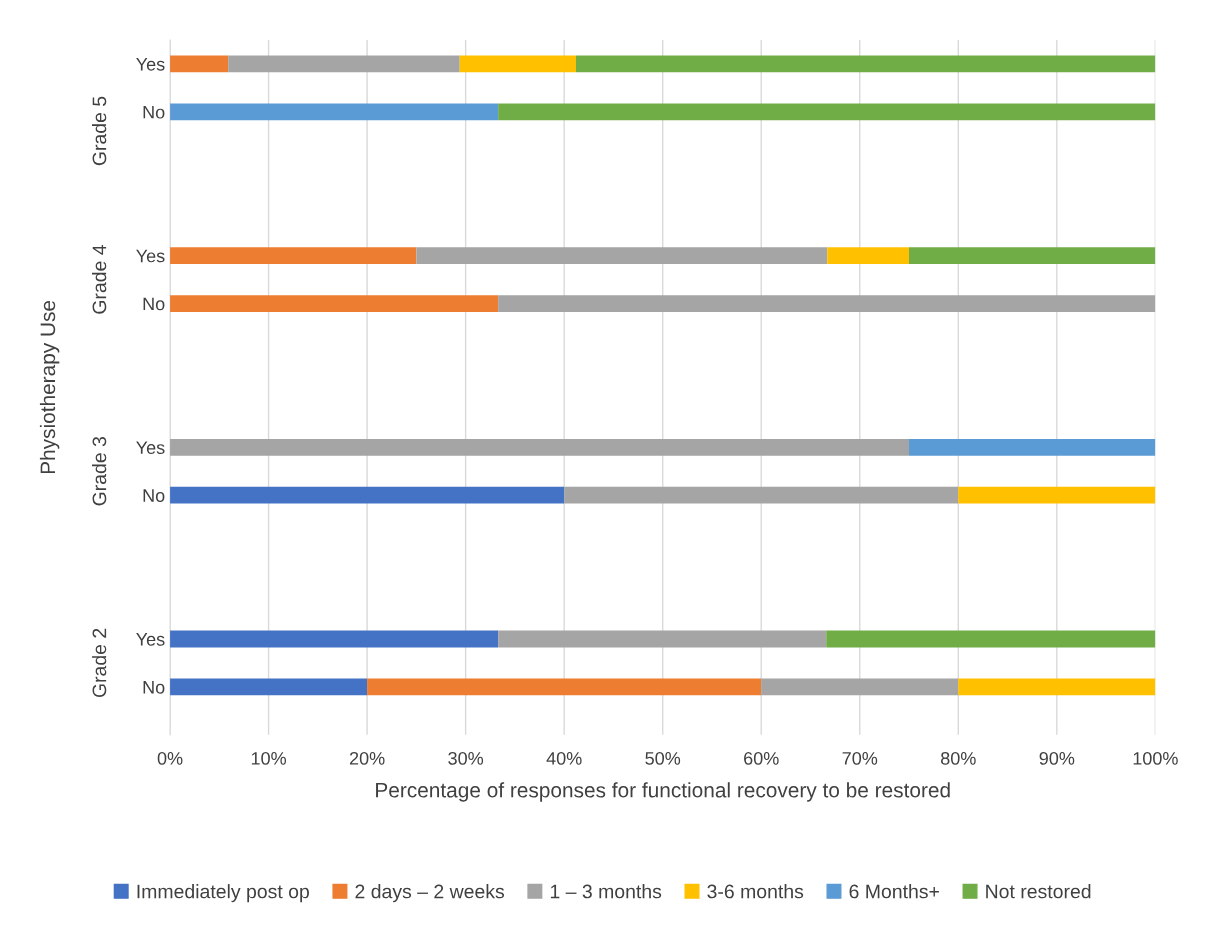 The height and width of the screenshot is (929, 1206). I want to click on x-axis-title: Percentage of responses for functional recovery to be restored, so click(663, 792).